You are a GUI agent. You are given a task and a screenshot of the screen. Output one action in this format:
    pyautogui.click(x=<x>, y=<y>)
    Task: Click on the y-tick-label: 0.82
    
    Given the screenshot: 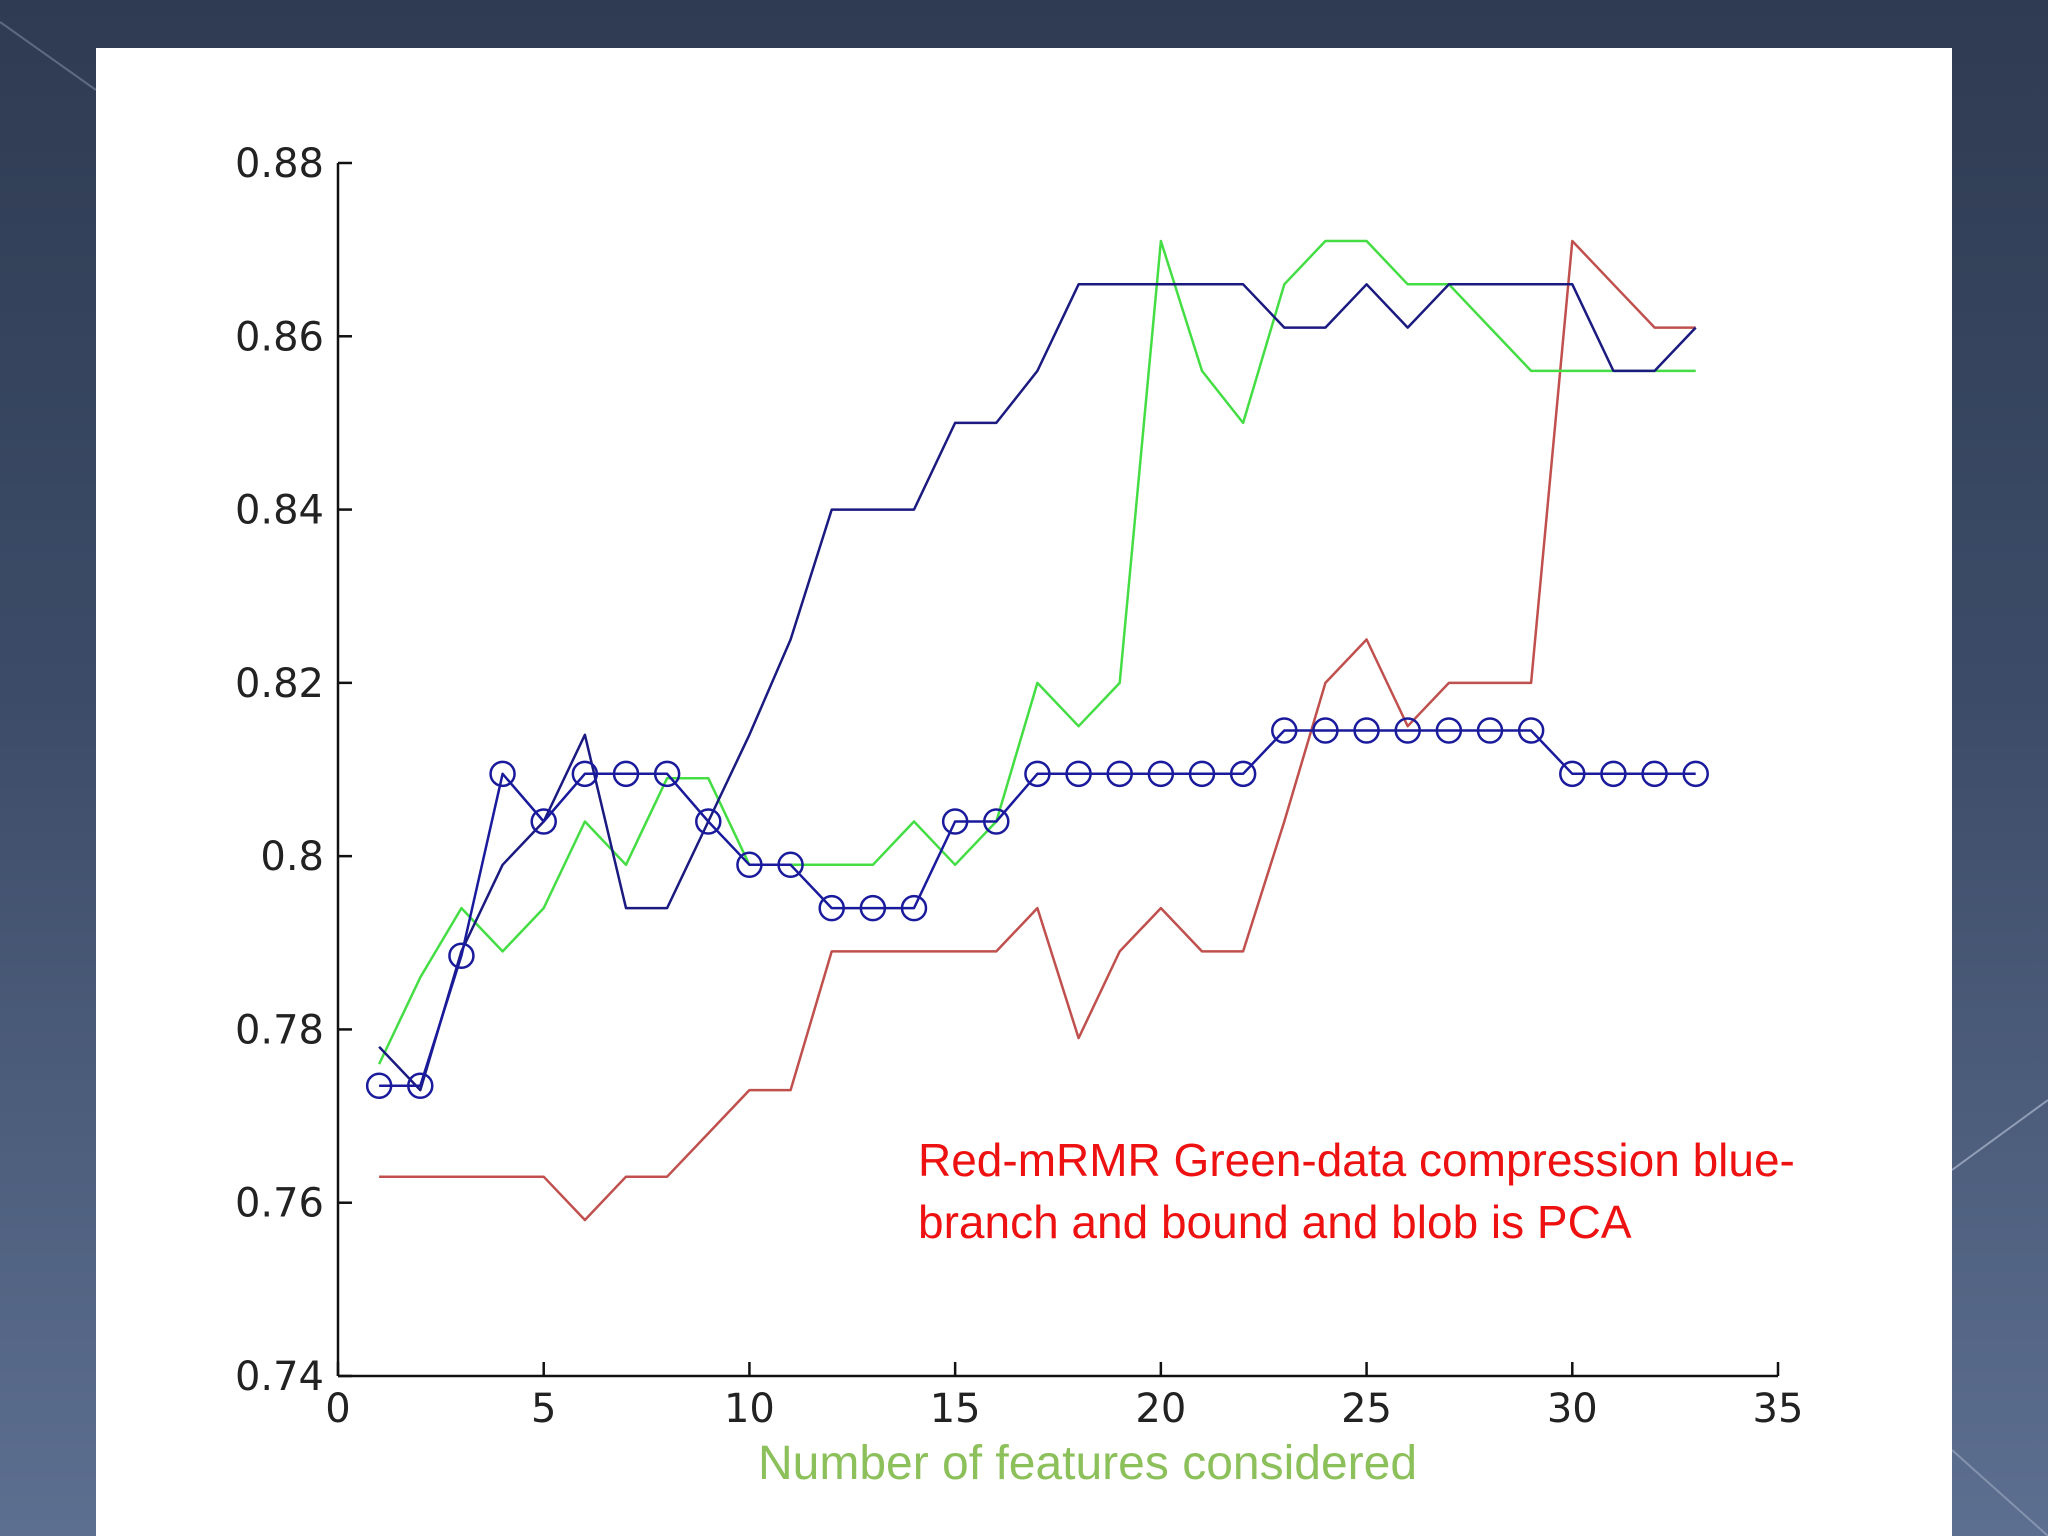 What is the action you would take?
    pyautogui.click(x=279, y=684)
    